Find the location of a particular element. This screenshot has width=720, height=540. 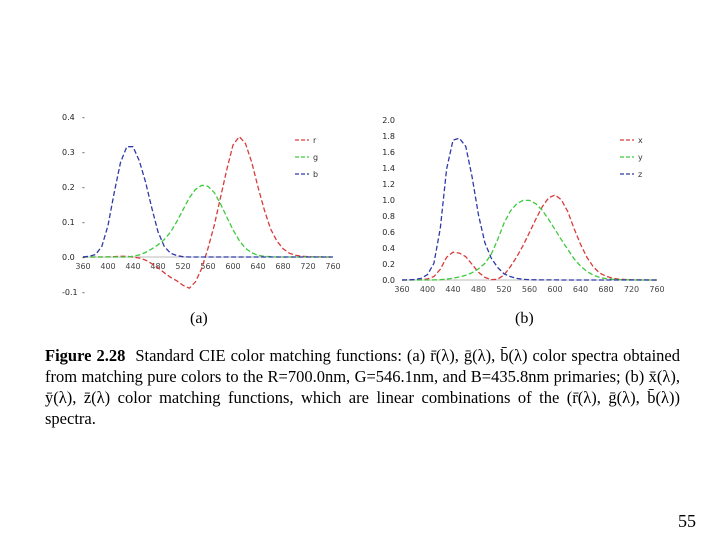

chart-b-x-tick-label: 400 is located at coordinates (427, 289).